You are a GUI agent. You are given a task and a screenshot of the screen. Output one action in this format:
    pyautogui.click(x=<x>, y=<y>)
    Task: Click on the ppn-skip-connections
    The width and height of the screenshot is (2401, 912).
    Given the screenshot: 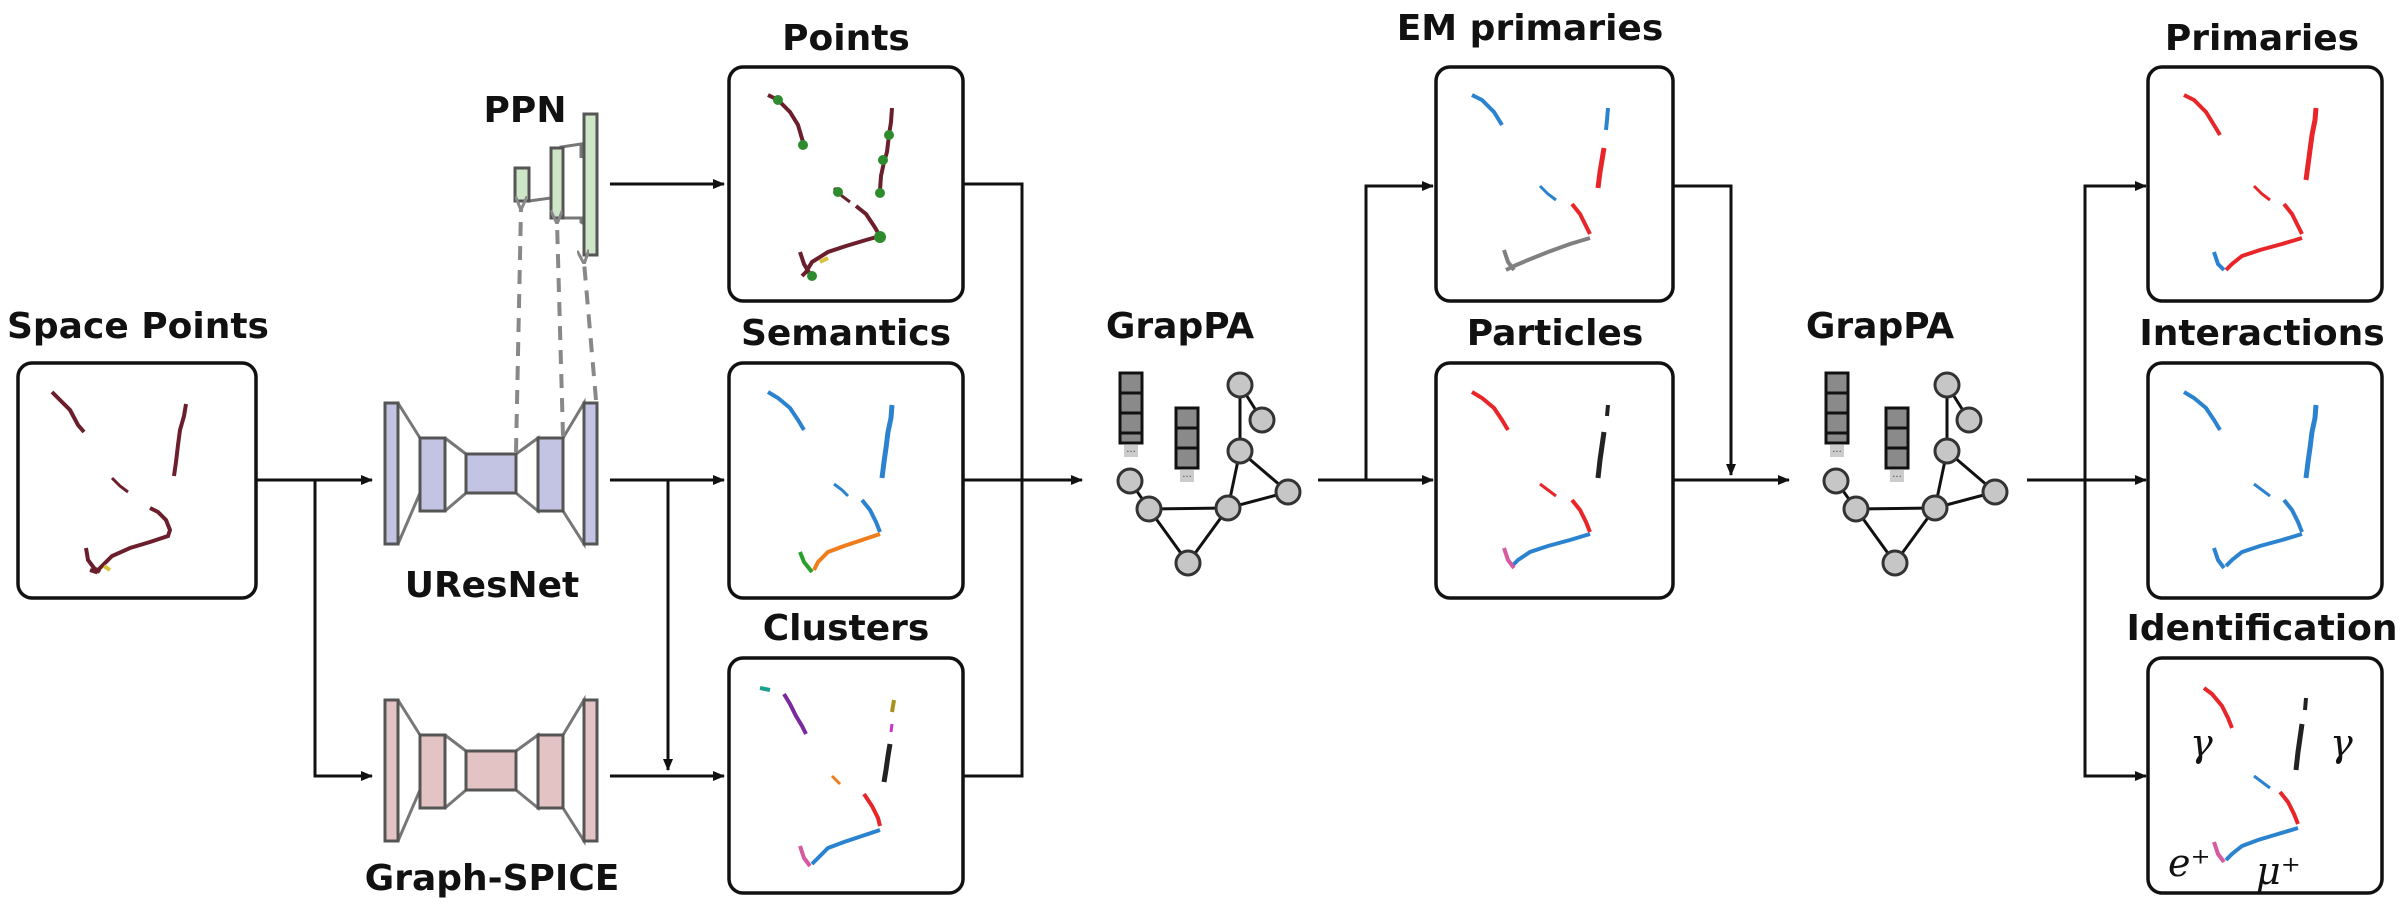 What is the action you would take?
    pyautogui.click(x=556, y=330)
    